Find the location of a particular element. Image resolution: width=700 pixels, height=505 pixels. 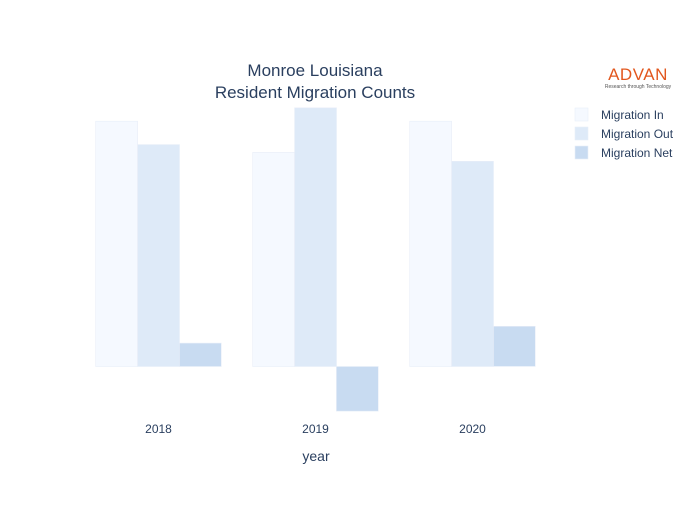

bar-migration-in-2019 is located at coordinates (273, 259).